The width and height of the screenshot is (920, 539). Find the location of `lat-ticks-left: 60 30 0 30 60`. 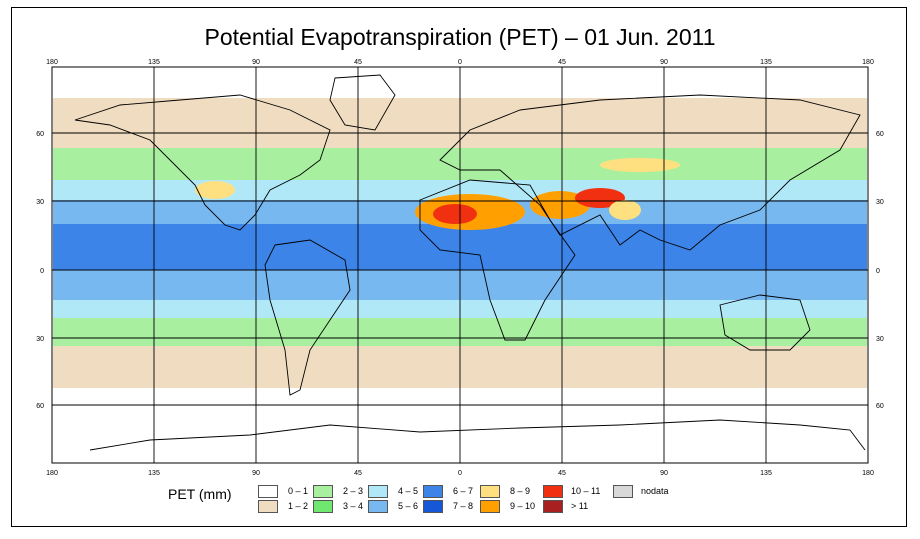

lat-ticks-left: 60 30 0 30 60 is located at coordinates (40, 270).